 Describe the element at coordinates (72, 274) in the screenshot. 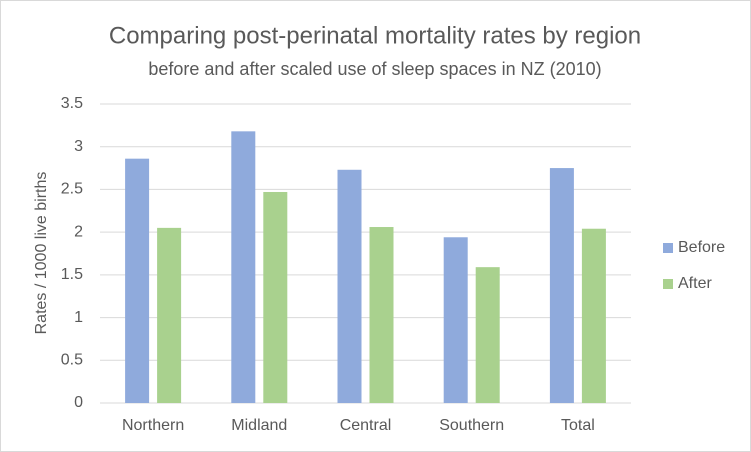

I see `y-tick-label: 1.5` at that location.